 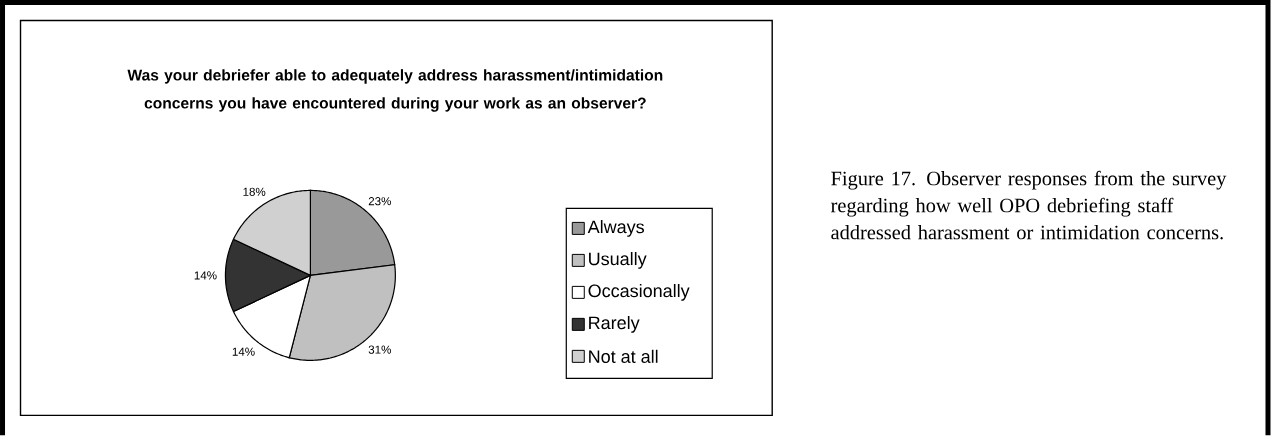 I want to click on legend-label: Not at all, so click(x=623, y=356).